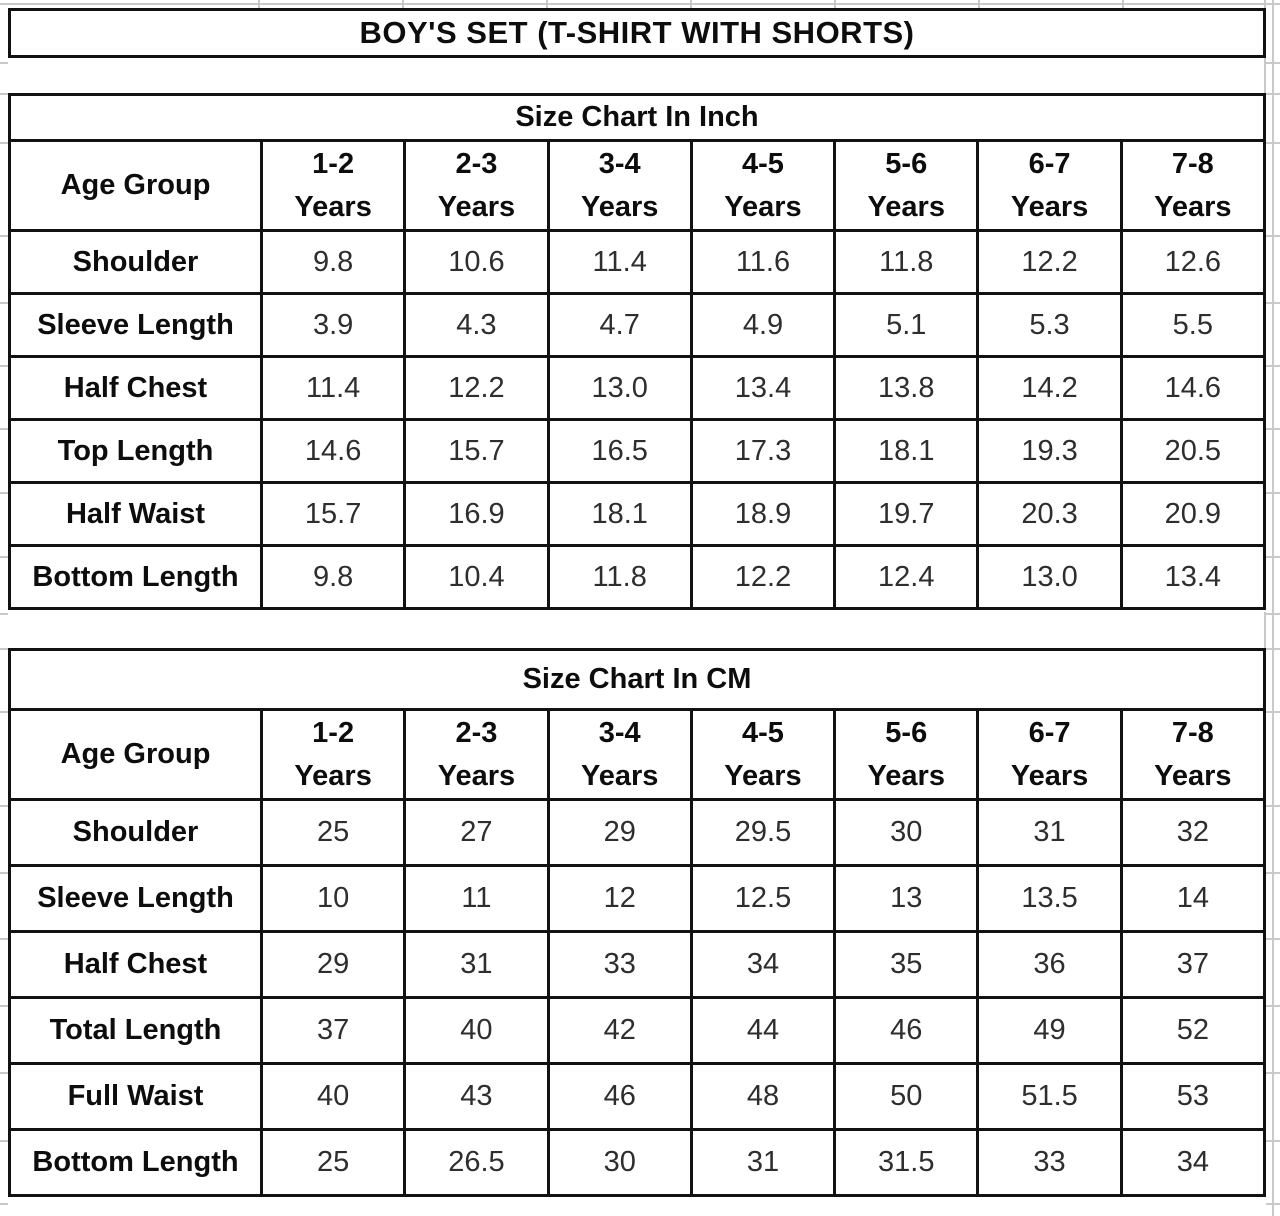  What do you see at coordinates (763, 262) in the screenshot?
I see `data-cell: 11.6` at bounding box center [763, 262].